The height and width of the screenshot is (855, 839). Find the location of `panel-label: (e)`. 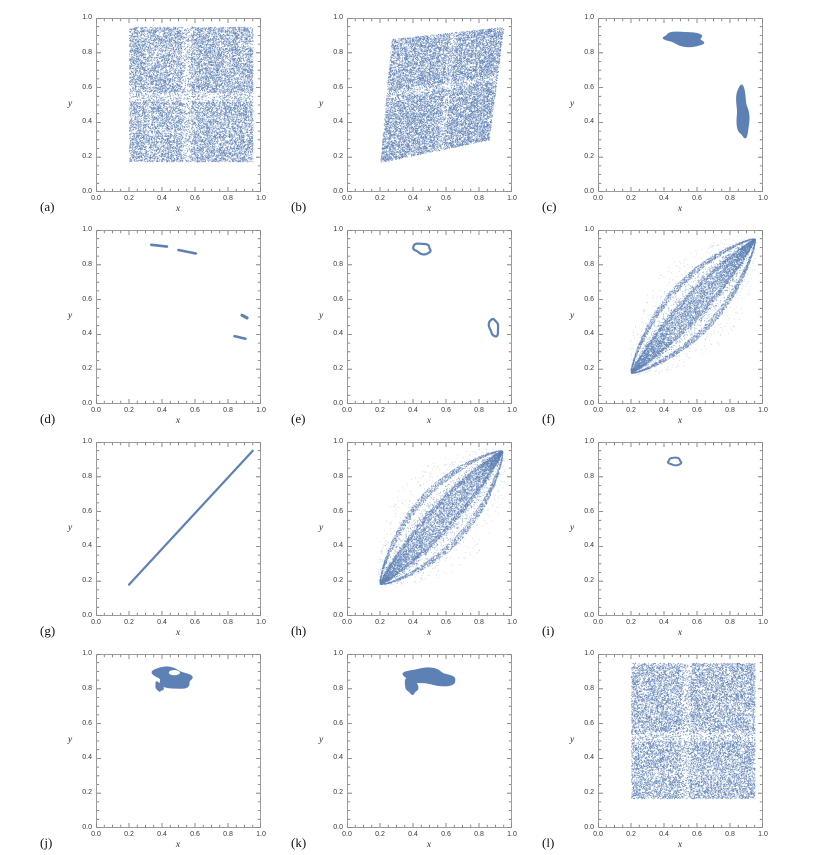

panel-label: (e) is located at coordinates (298, 418).